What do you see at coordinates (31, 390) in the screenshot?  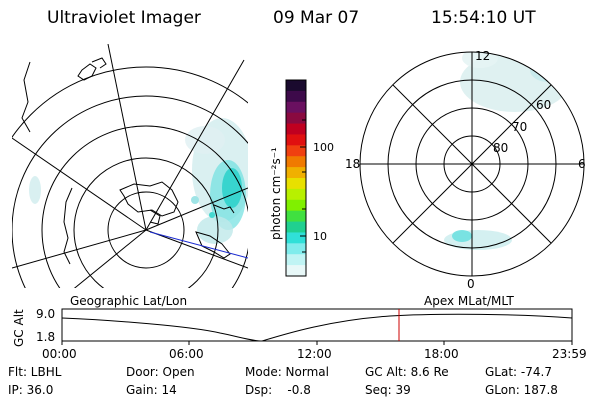 I see `info-ip: IP: 36.0` at bounding box center [31, 390].